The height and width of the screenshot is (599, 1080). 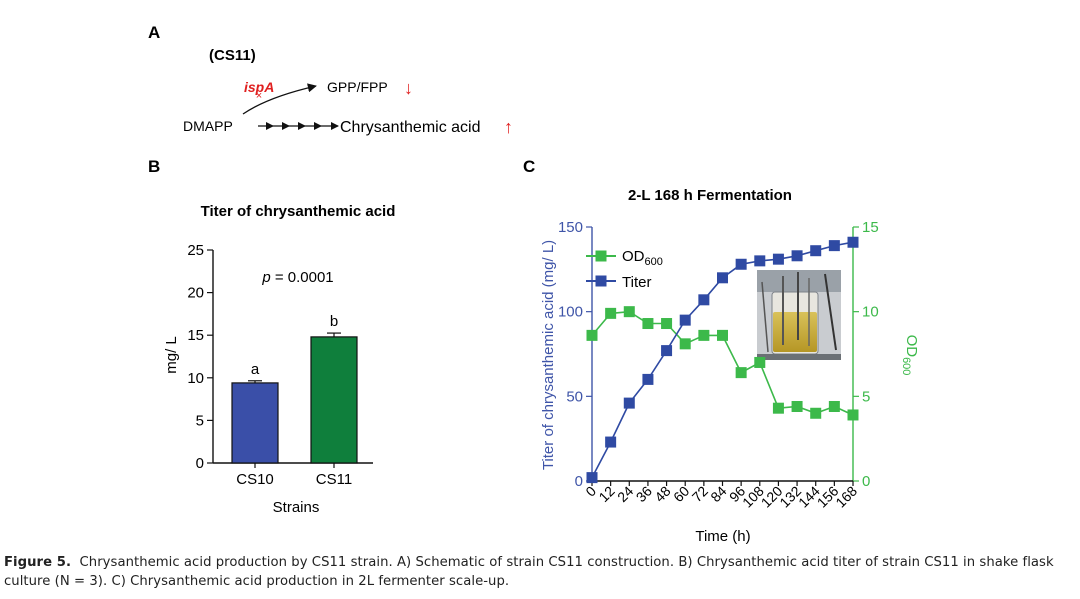 I want to click on p-value-text: = 0.0001, so click(x=302, y=277).